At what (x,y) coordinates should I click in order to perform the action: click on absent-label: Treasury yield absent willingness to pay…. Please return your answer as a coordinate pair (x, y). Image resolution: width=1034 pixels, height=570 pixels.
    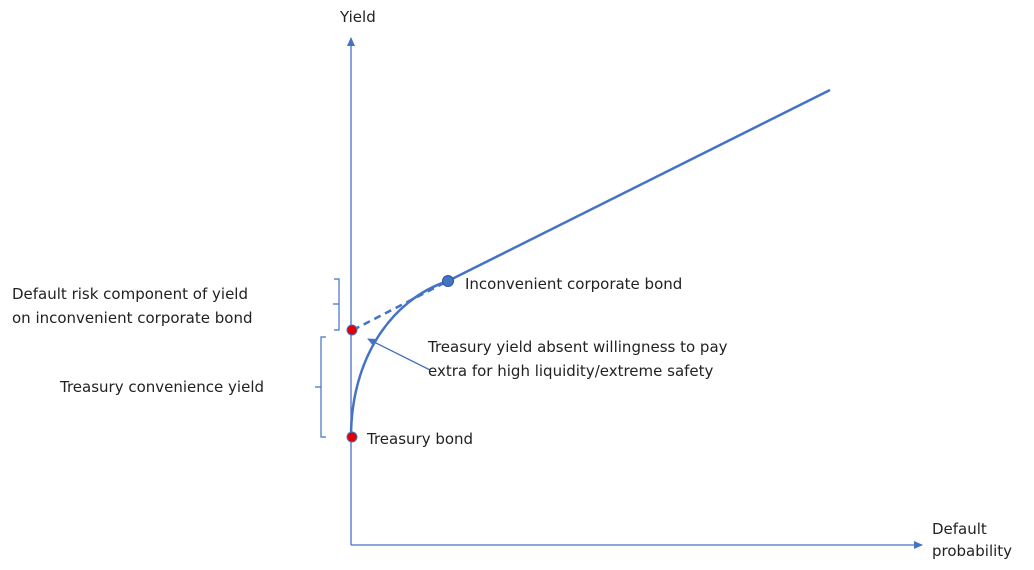
    Looking at the image, I should click on (577, 359).